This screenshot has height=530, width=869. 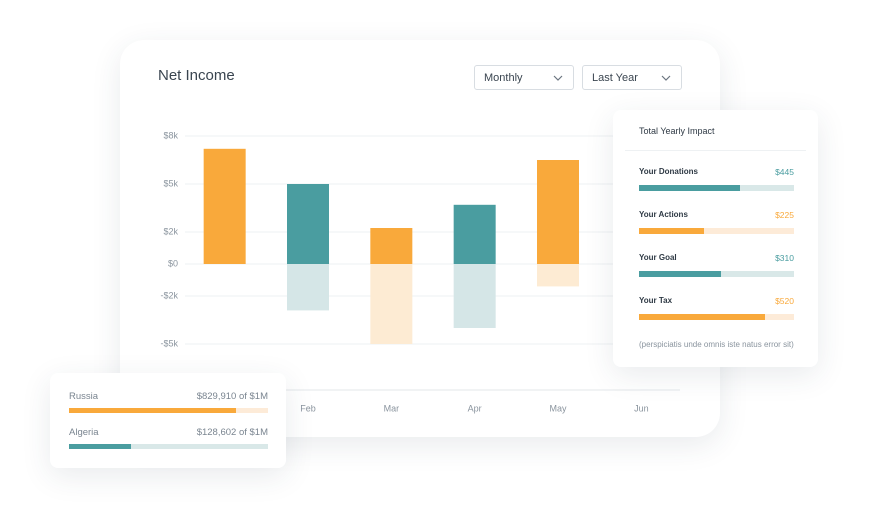 What do you see at coordinates (716, 179) in the screenshot?
I see `impact-item: Your Donations $445` at bounding box center [716, 179].